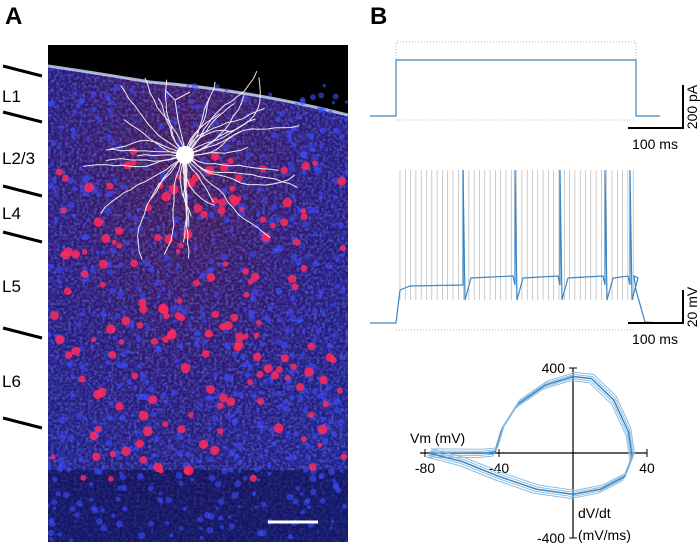  What do you see at coordinates (177, 120) in the screenshot?
I see `apical-dendrite` at bounding box center [177, 120].